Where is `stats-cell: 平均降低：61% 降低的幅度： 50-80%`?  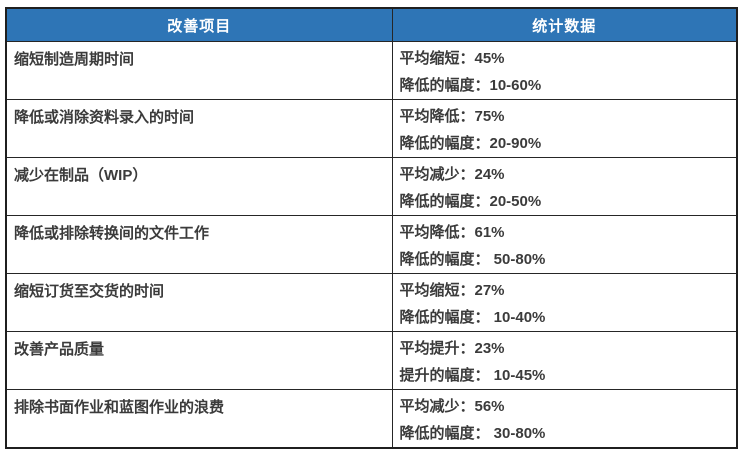
stats-cell: 平均降低：61% 降低的幅度： 50-80% is located at coordinates (564, 244).